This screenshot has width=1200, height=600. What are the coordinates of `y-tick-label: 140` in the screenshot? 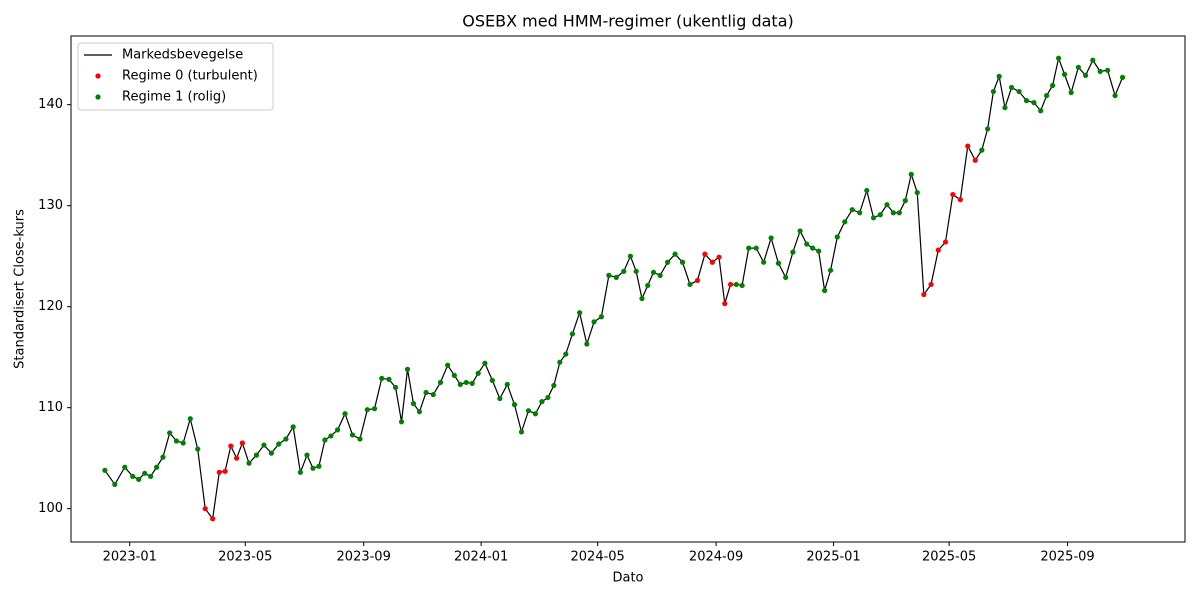 It's located at (50, 104).